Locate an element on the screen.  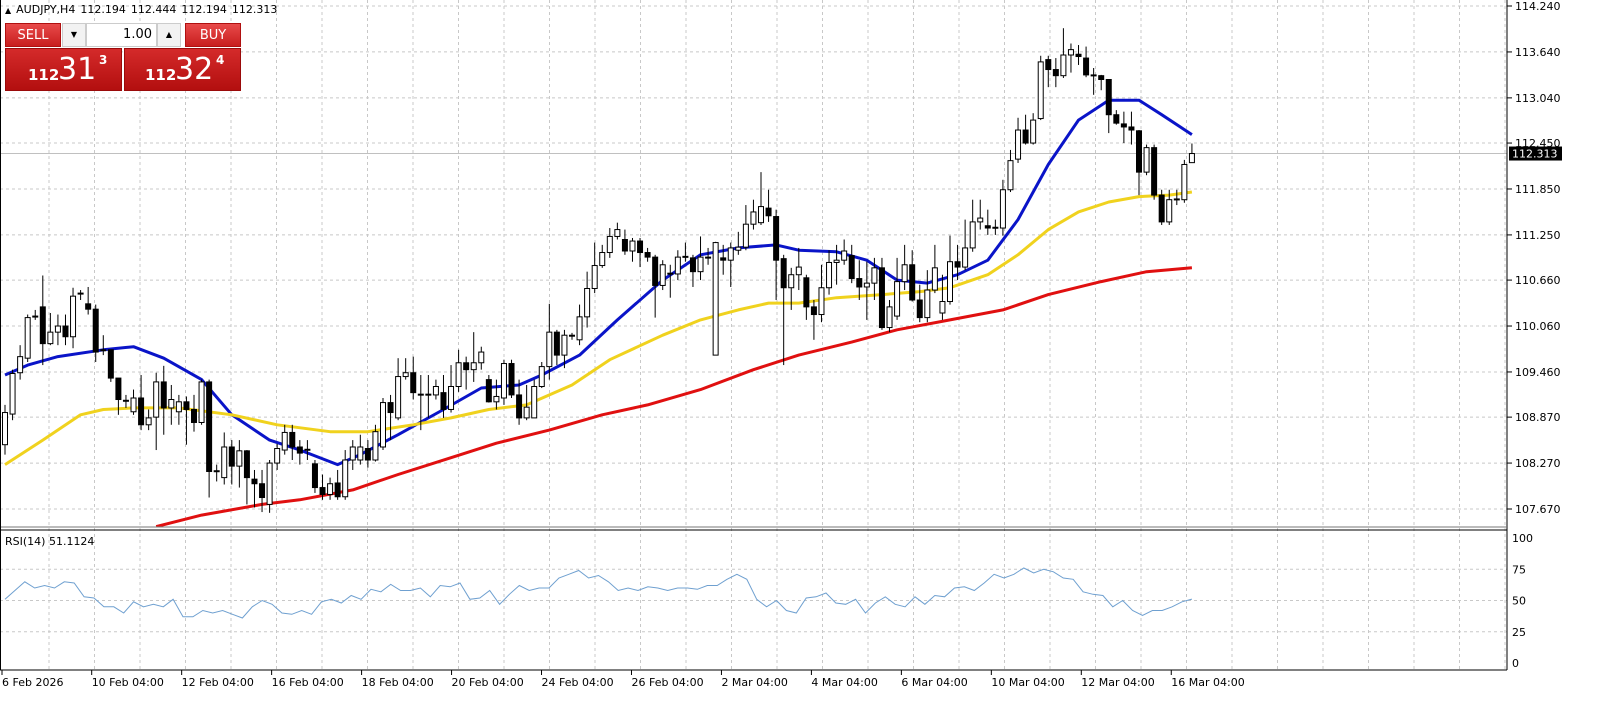
price-axis-label: 111.850 is located at coordinates (1538, 189).